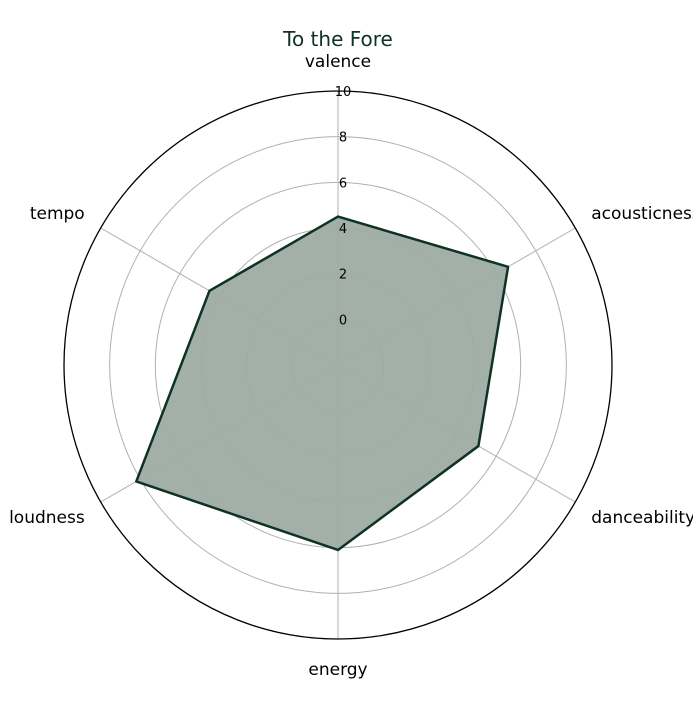 The width and height of the screenshot is (693, 721). Describe the element at coordinates (338, 62) in the screenshot. I see `axis-label-valence: valence` at that location.